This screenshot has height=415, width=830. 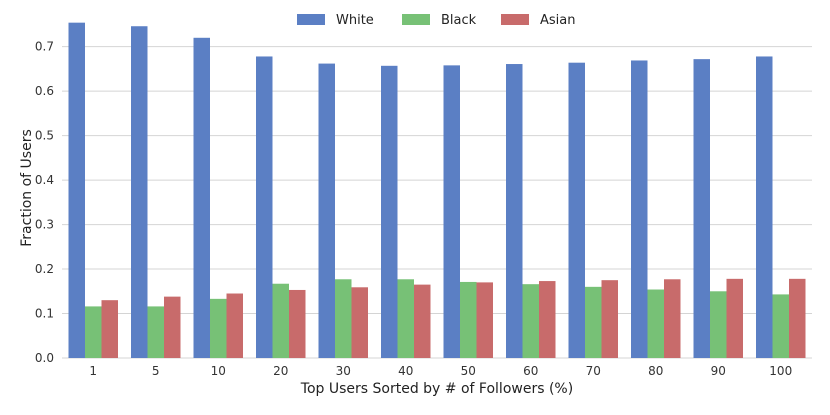 What do you see at coordinates (44, 358) in the screenshot?
I see `y-tick-label: 0.0` at bounding box center [44, 358].